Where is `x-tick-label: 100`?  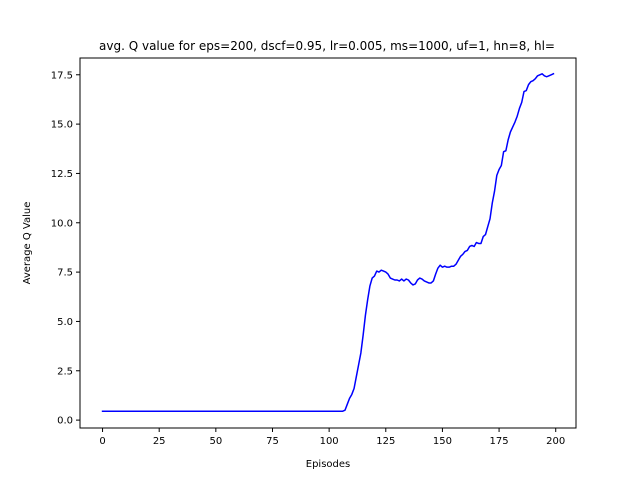 x-tick-label: 100 is located at coordinates (329, 441).